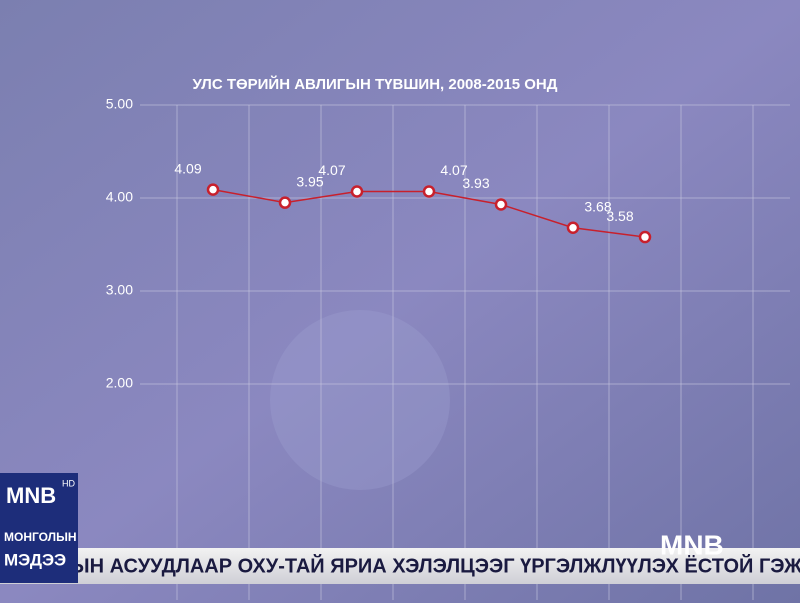 This screenshot has height=603, width=800. What do you see at coordinates (375, 84) in the screenshot?
I see `chart-title: УЛС ТӨРИЙН АВЛИГЫН ТҮВШИН, 2008-2015 ОНД` at bounding box center [375, 84].